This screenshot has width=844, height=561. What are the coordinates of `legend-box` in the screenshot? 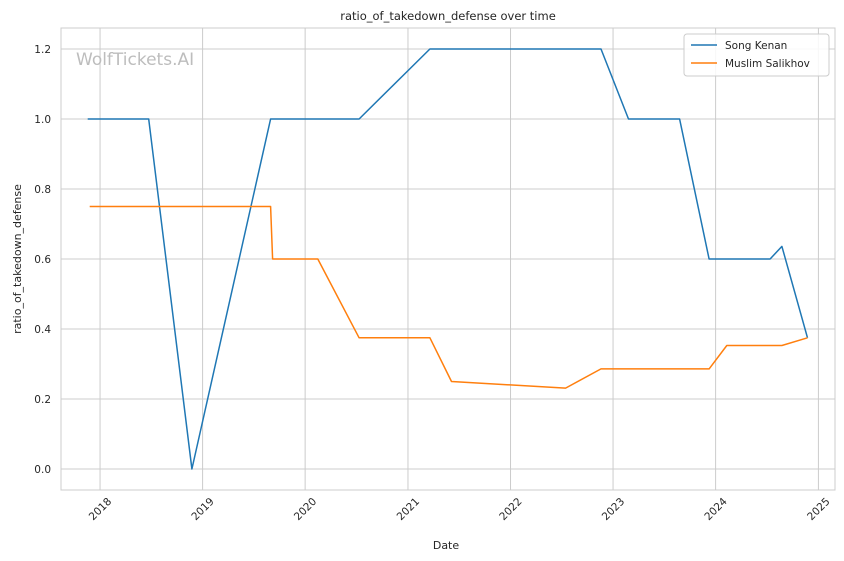 It's located at (756, 55).